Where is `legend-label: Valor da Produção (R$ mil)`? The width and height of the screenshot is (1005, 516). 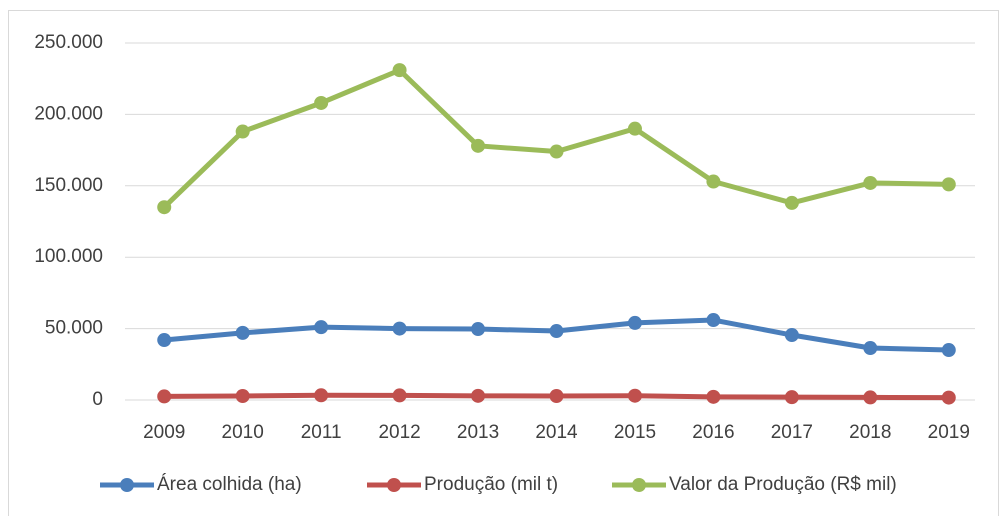
legend-label: Valor da Produção (R$ mil) is located at coordinates (783, 484).